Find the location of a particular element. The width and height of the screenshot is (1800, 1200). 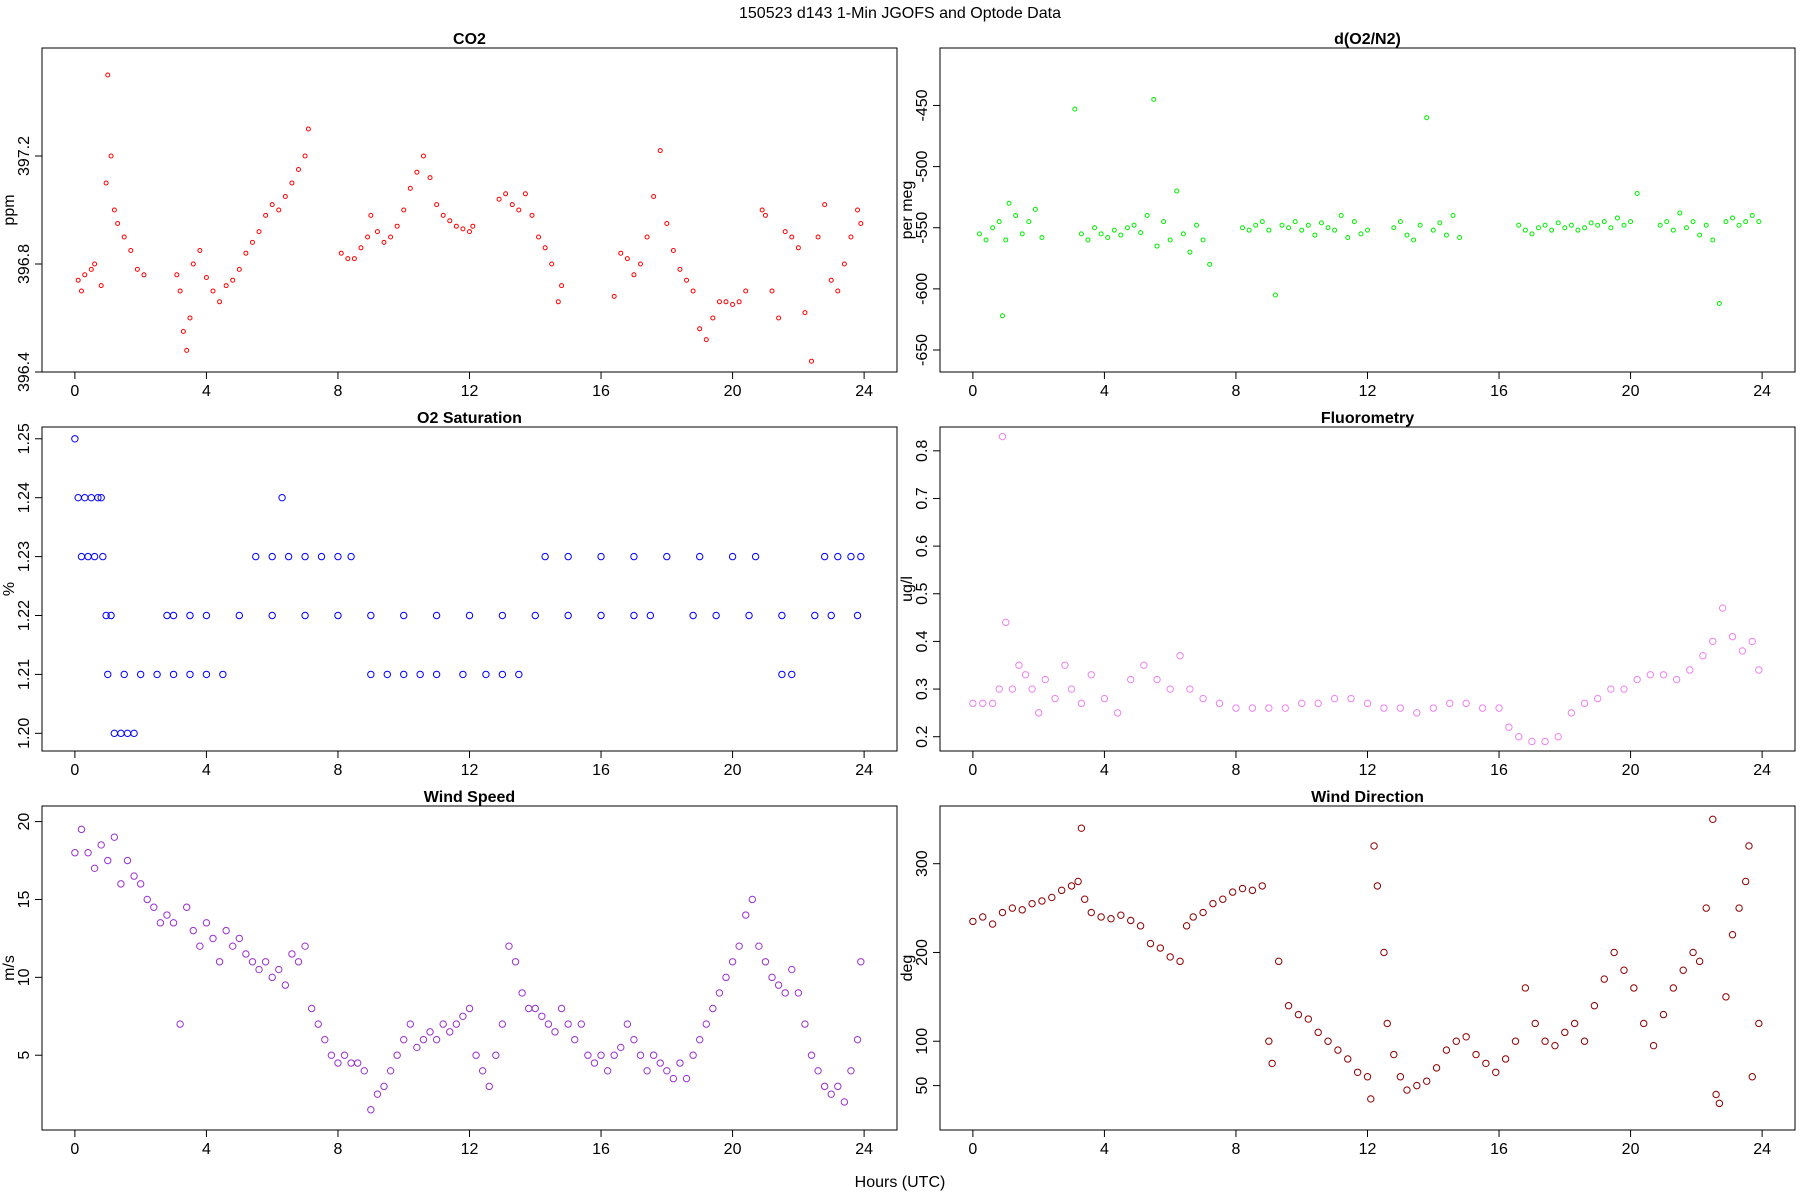

fluor-x-tick-label: 12 is located at coordinates (1368, 770).